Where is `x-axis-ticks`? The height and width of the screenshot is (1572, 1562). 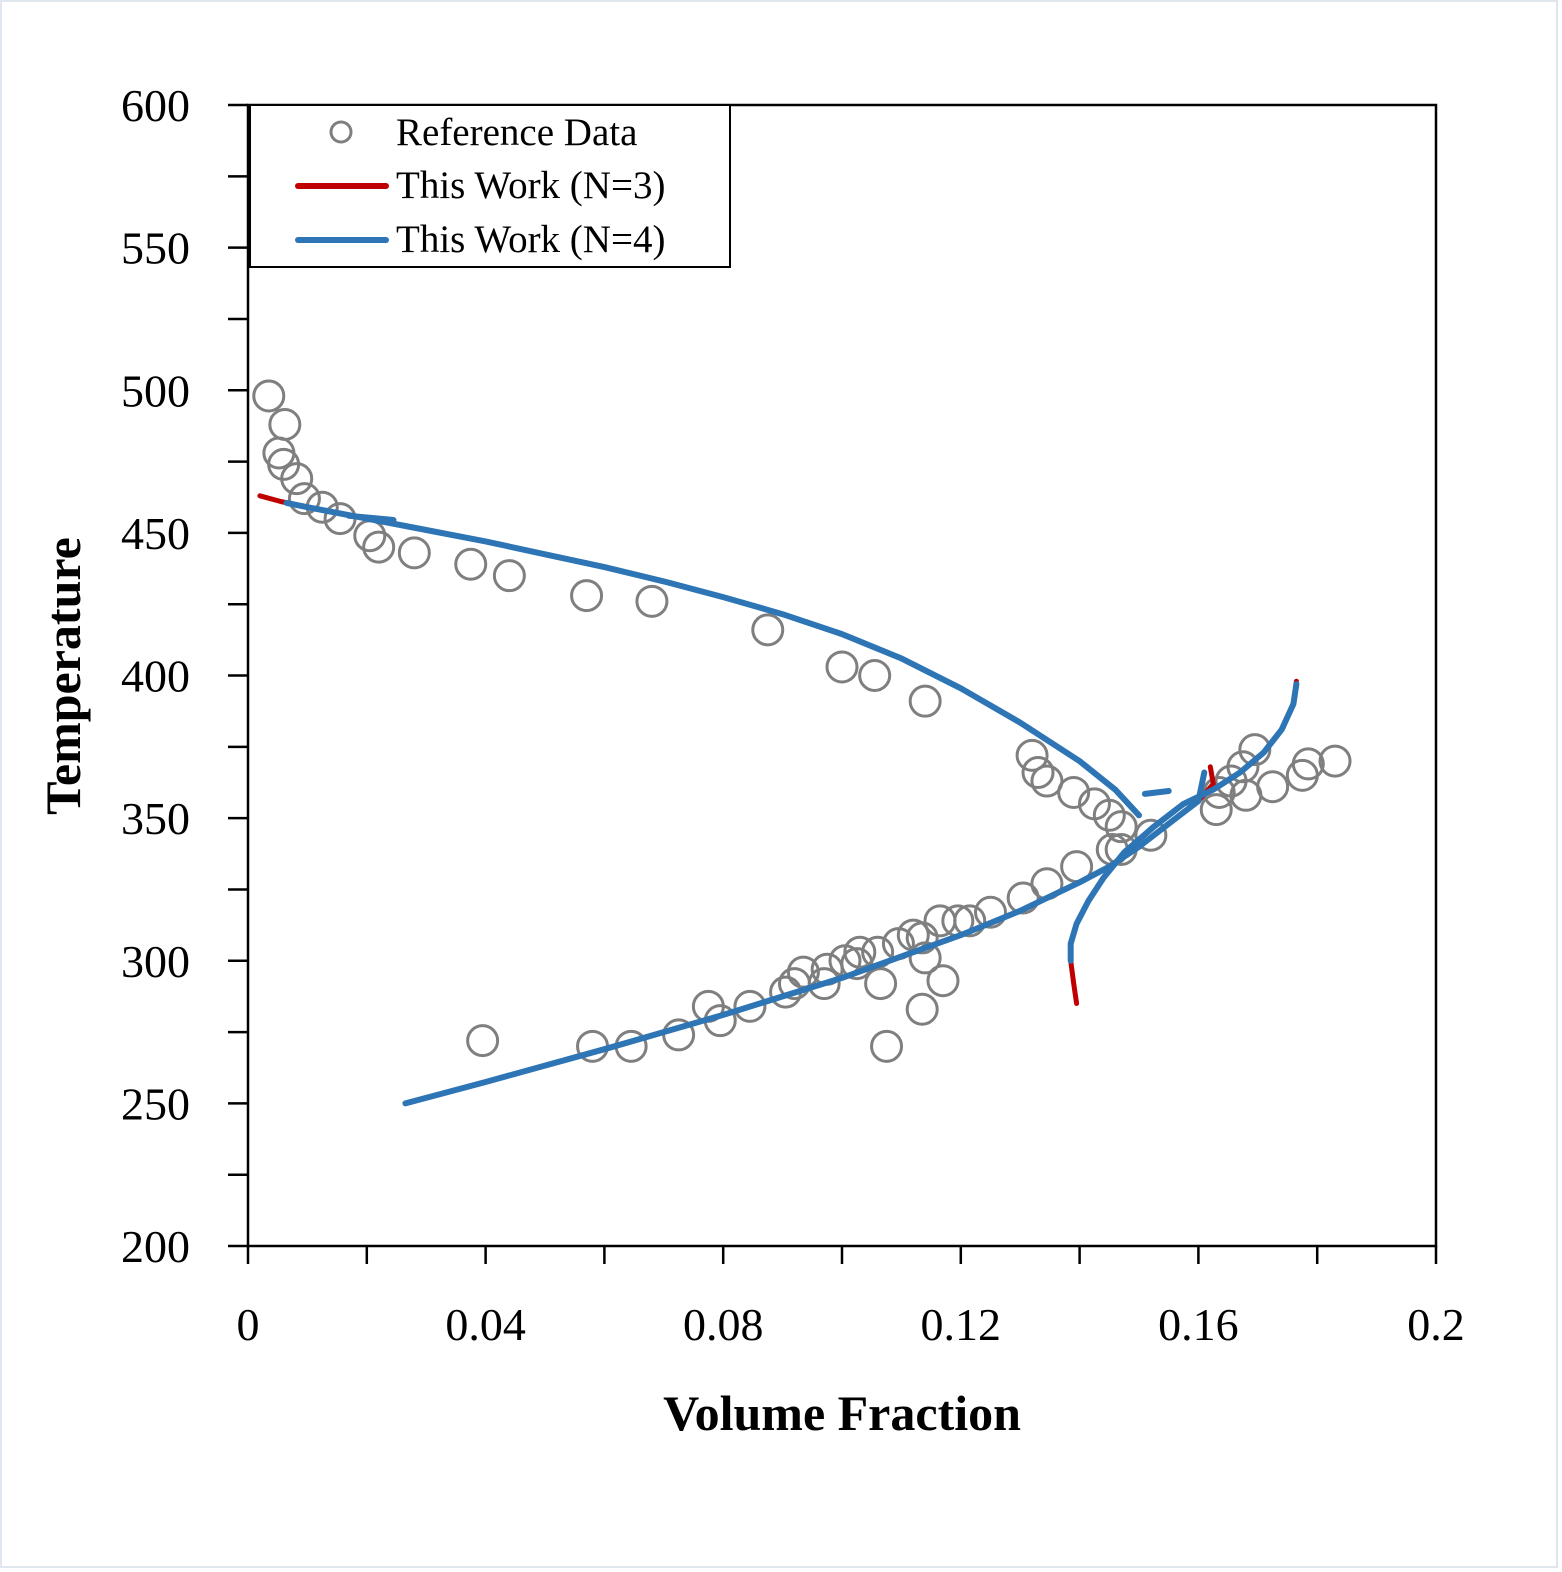 x-axis-ticks is located at coordinates (842, 1255).